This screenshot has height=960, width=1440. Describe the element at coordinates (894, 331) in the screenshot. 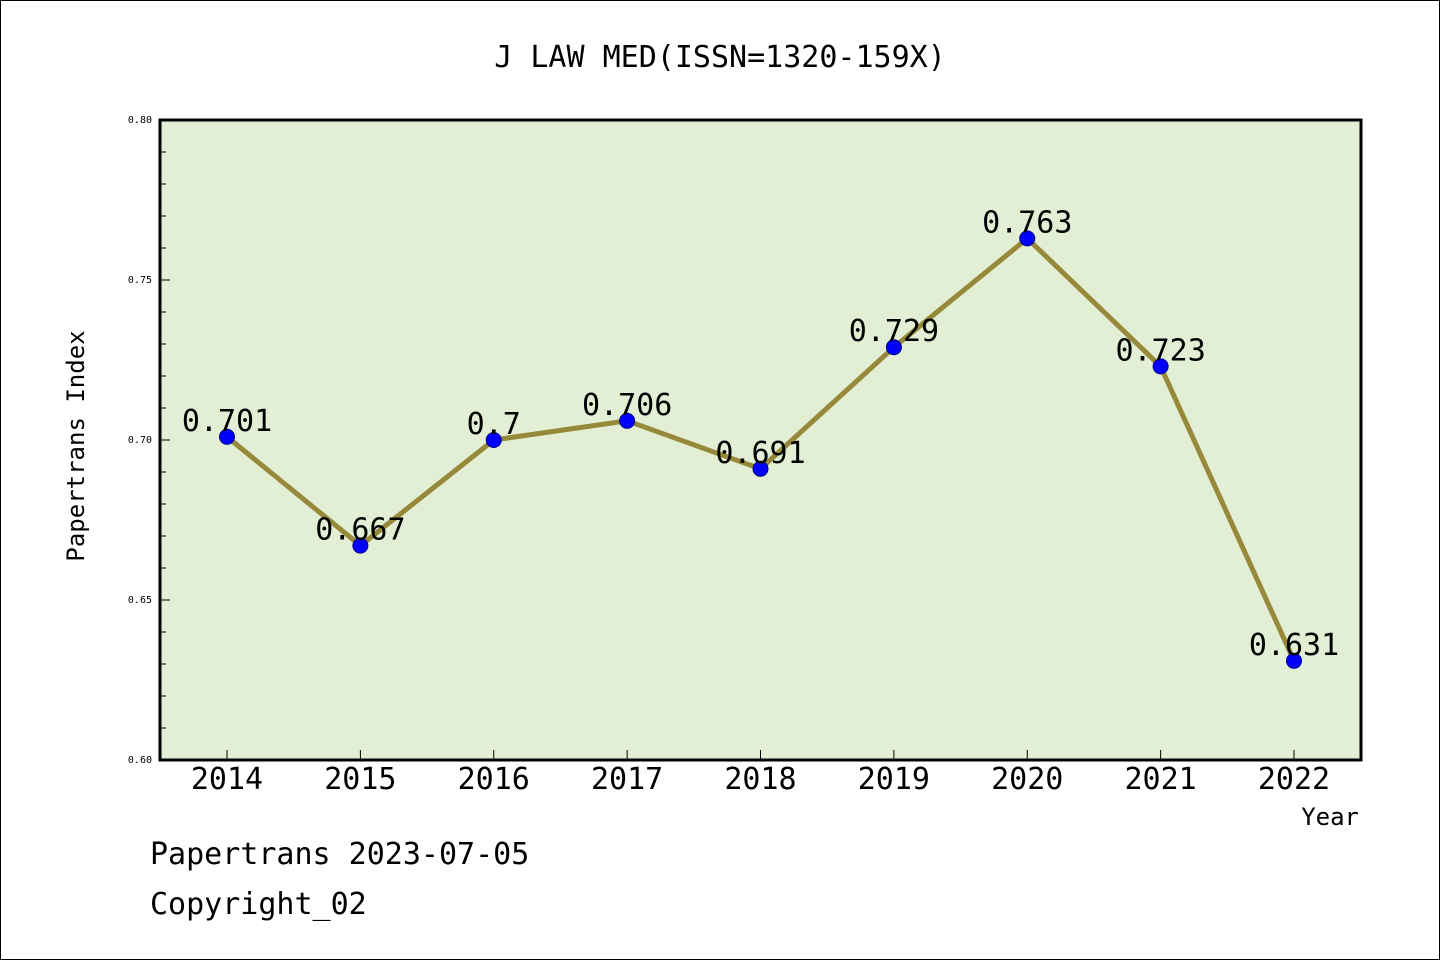

I see `data-label: 0.729` at that location.